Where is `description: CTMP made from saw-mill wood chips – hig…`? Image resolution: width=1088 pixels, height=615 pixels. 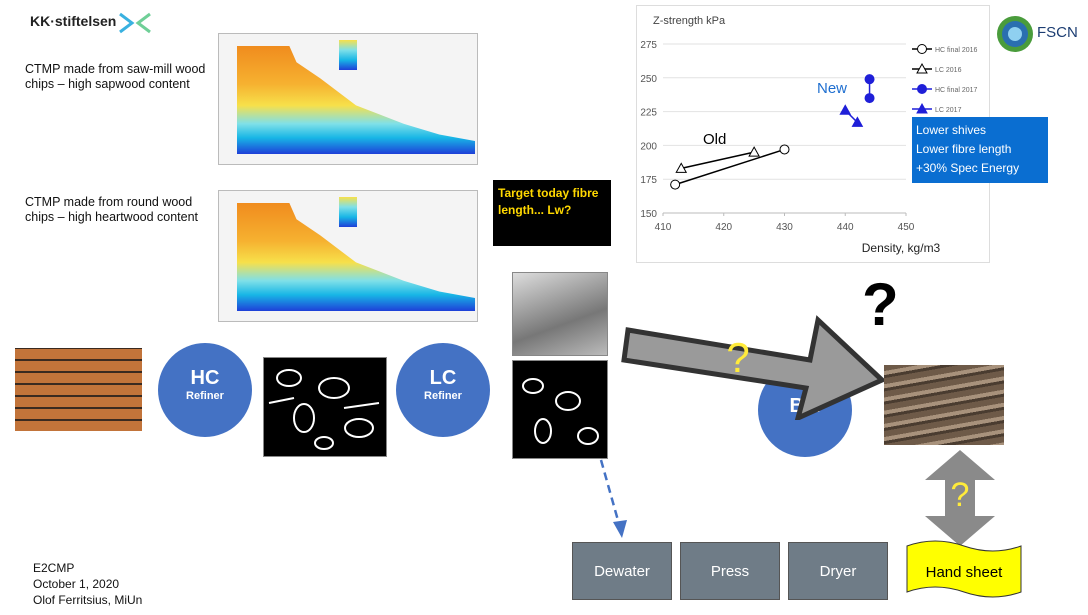 description: CTMP made from saw-mill wood chips – hig… is located at coordinates (115, 76).